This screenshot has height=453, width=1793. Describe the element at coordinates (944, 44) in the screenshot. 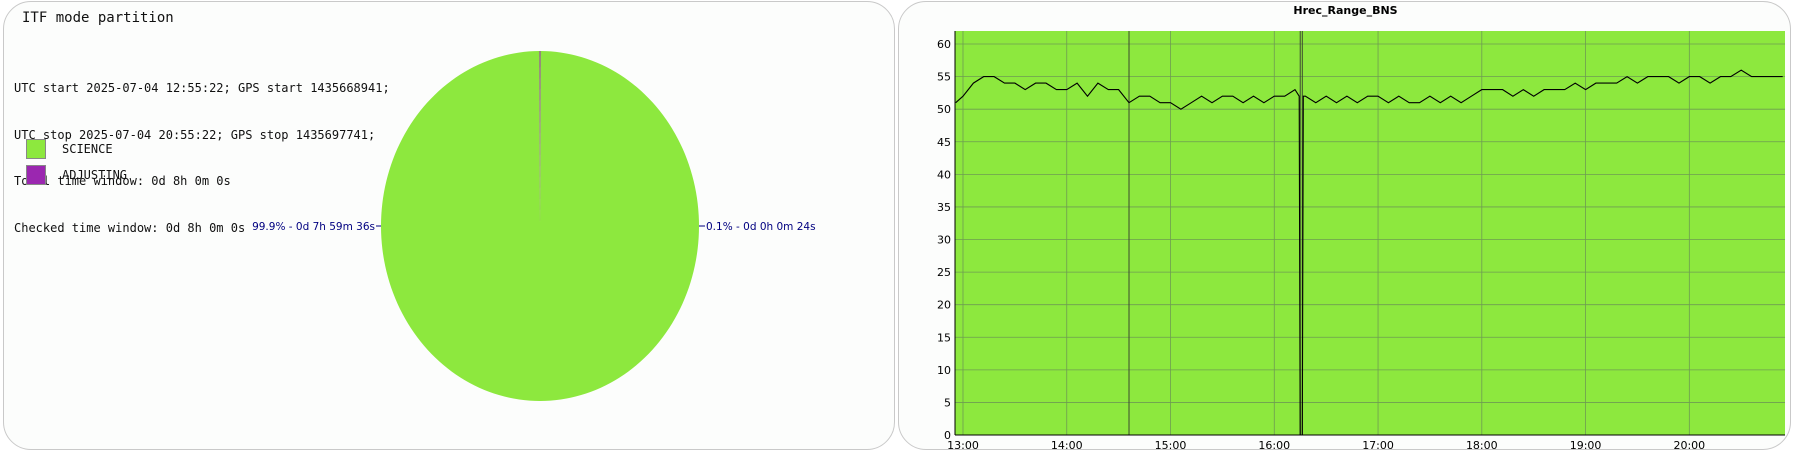

I see `y-tick-label: 60` at that location.